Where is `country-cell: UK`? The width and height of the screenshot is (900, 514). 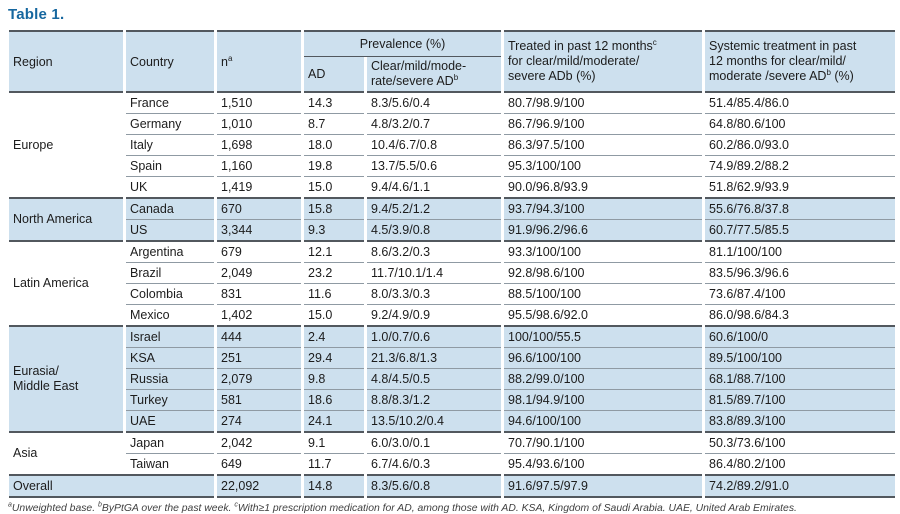
country-cell: UK is located at coordinates (170, 186).